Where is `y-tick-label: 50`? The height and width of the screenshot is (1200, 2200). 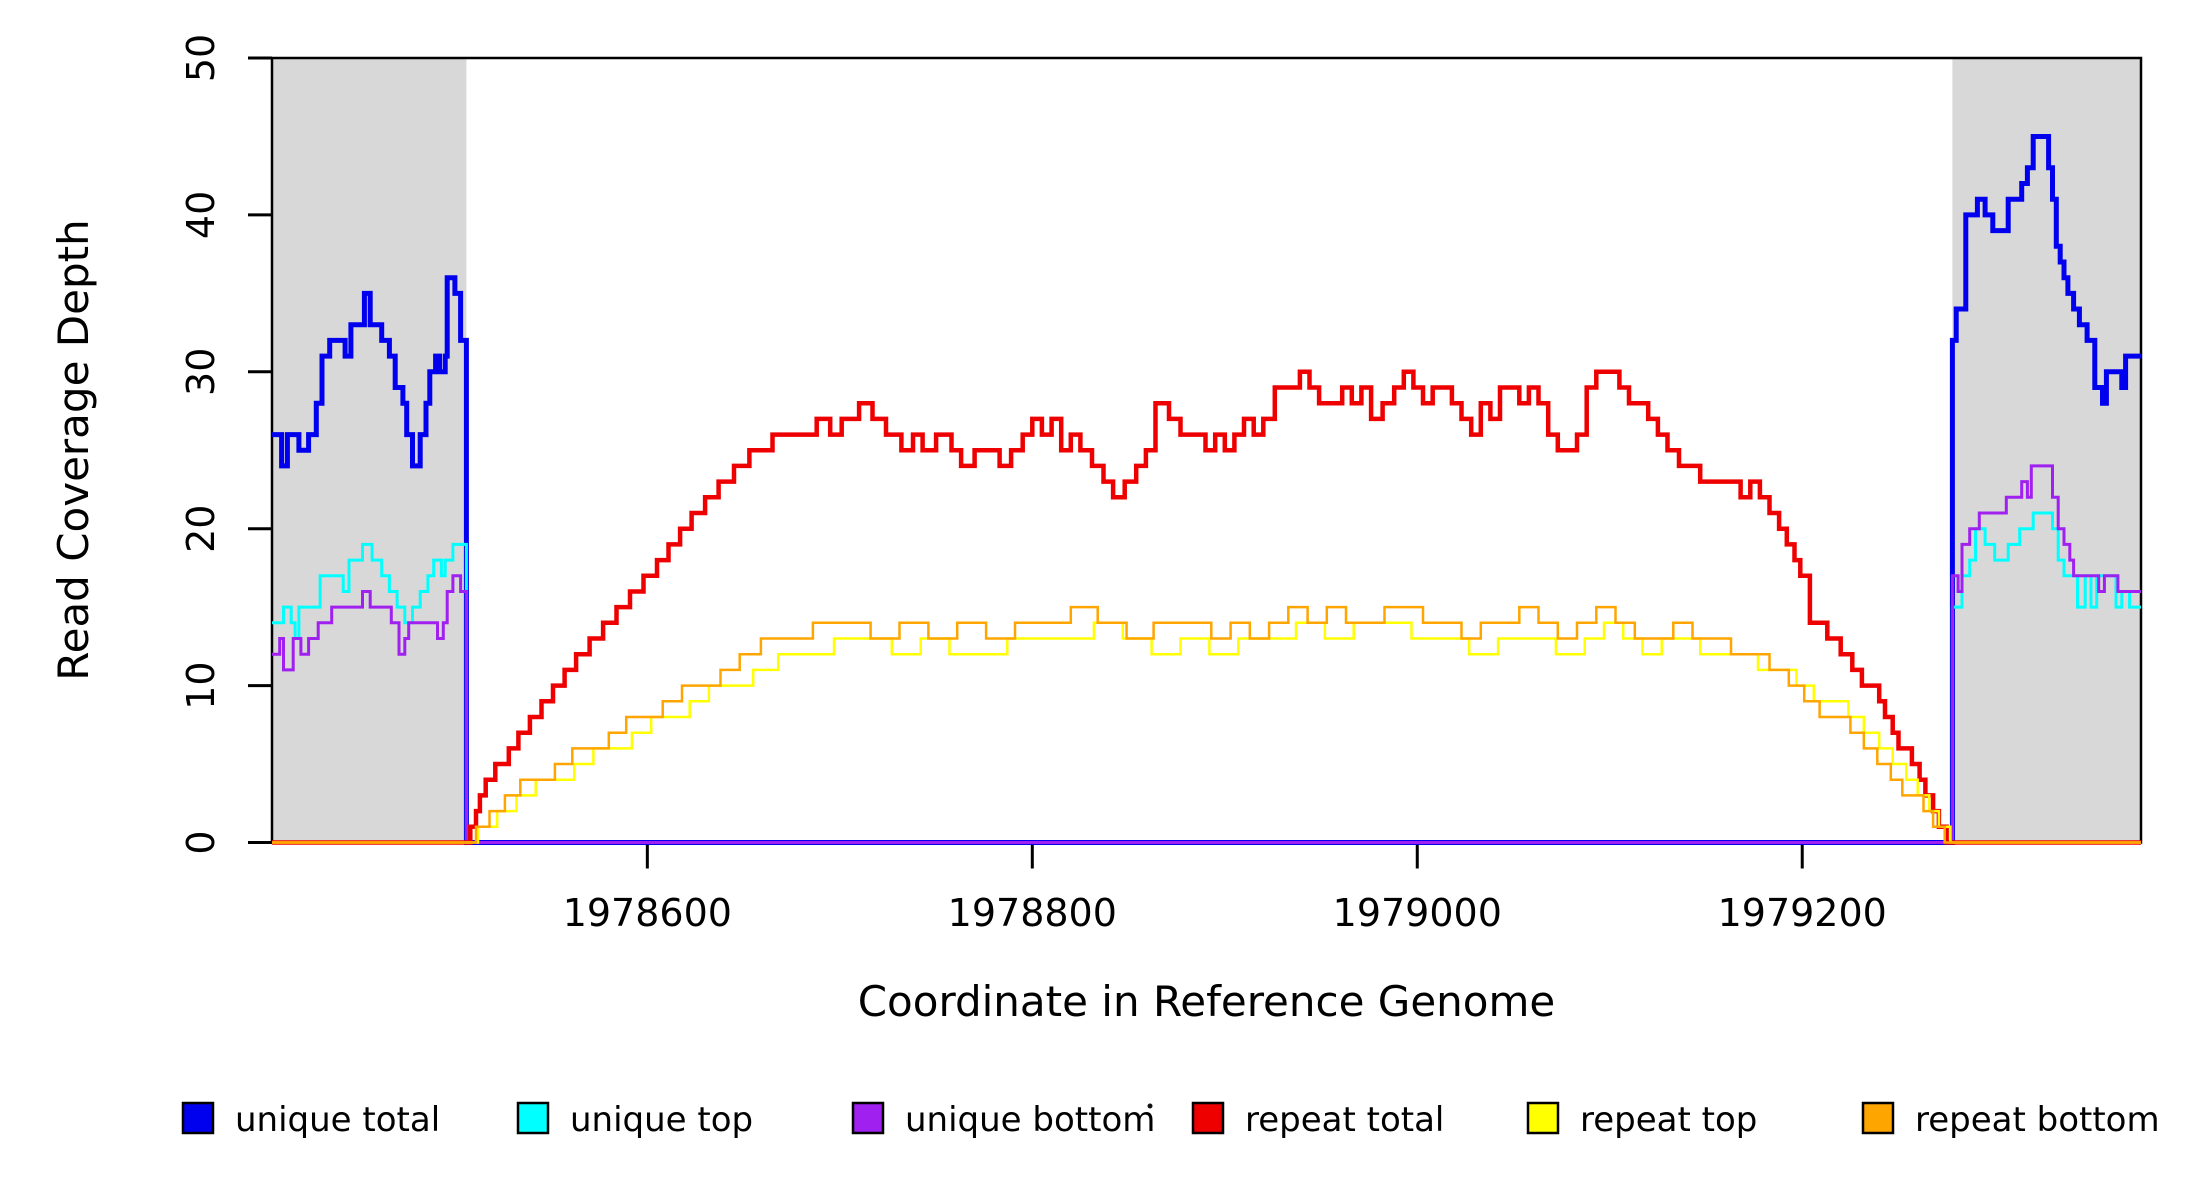
y-tick-label: 50 is located at coordinates (201, 58).